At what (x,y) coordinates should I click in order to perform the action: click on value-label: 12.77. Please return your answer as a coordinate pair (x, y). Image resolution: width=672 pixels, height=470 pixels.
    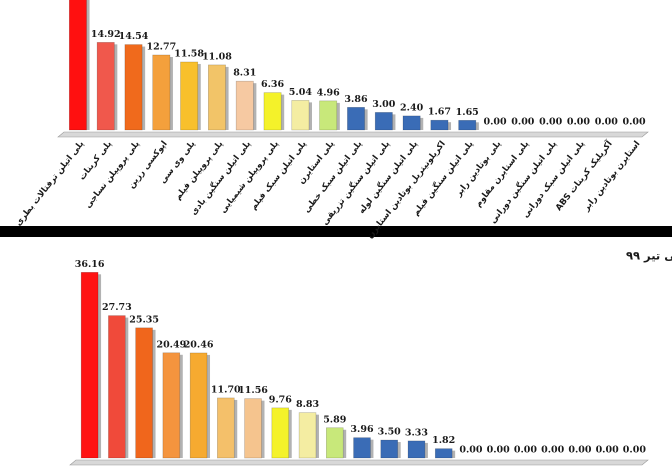
    Looking at the image, I should click on (161, 46).